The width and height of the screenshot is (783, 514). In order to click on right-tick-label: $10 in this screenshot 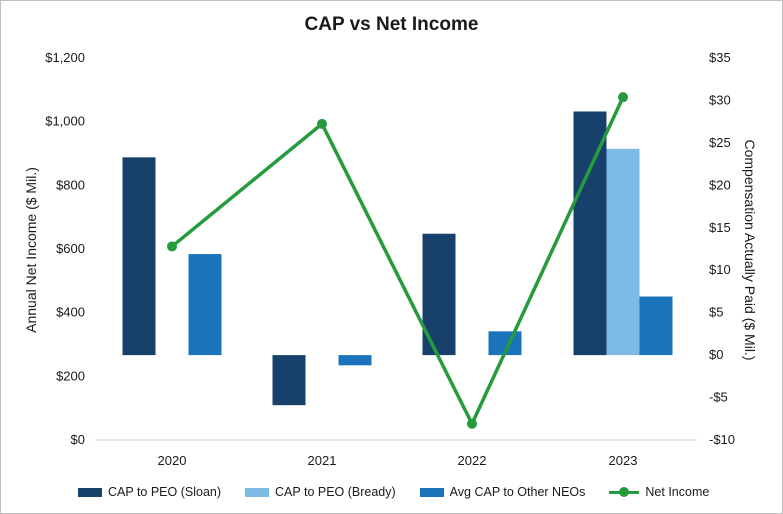, I will do `click(720, 269)`.